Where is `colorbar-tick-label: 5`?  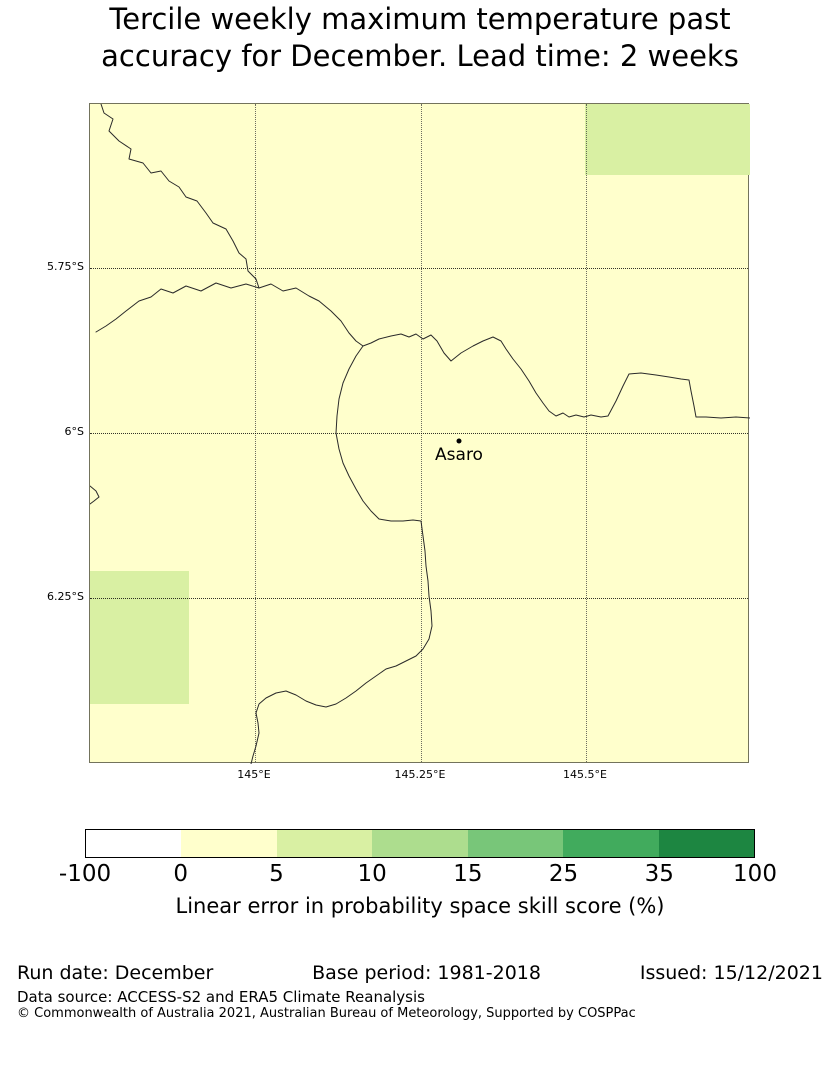
colorbar-tick-label: 5 is located at coordinates (276, 874).